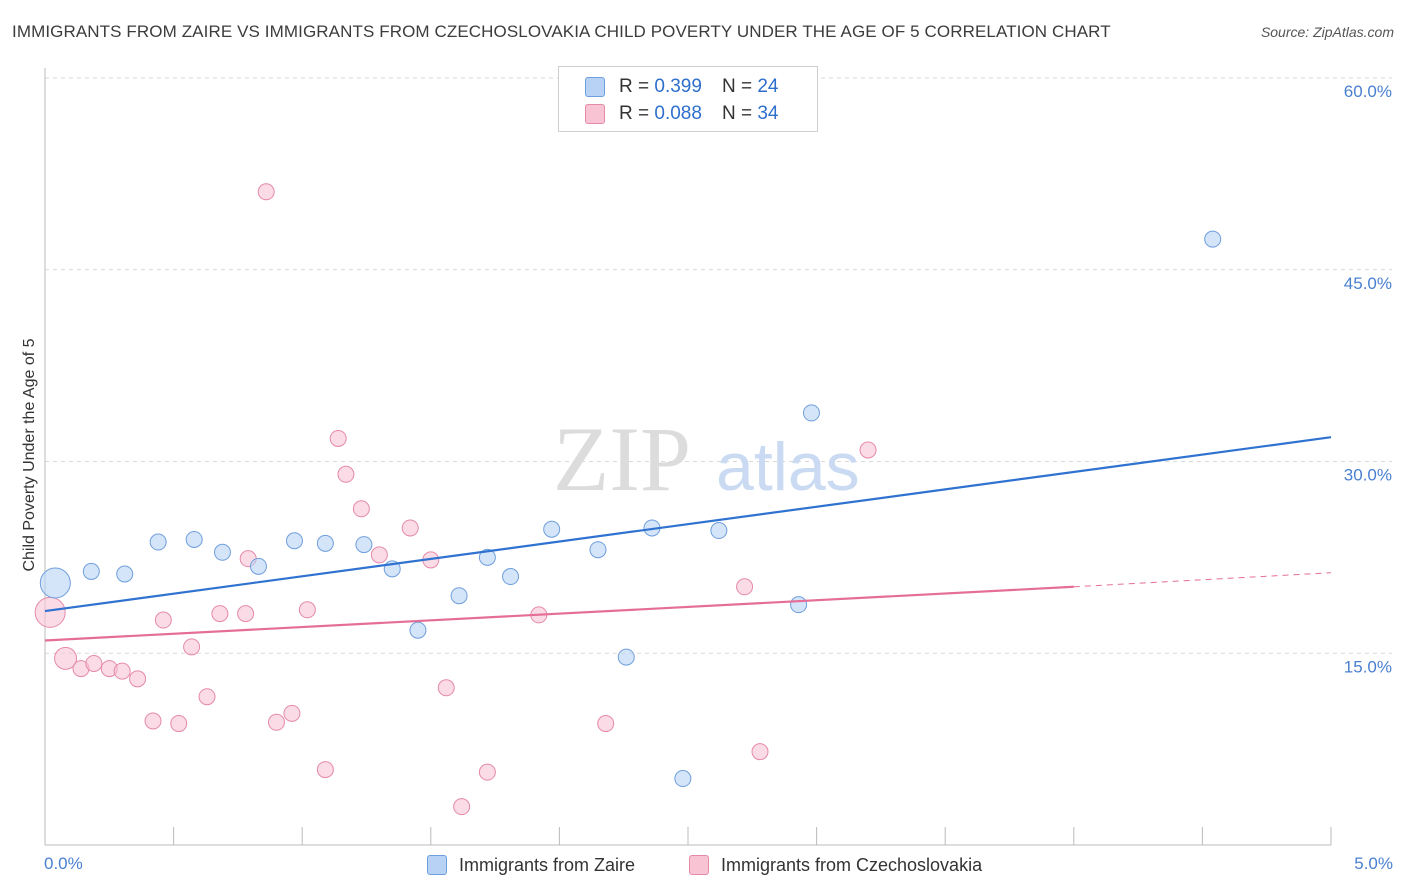 This screenshot has width=1406, height=892. I want to click on legend-swatch-zaire, so click(595, 87).